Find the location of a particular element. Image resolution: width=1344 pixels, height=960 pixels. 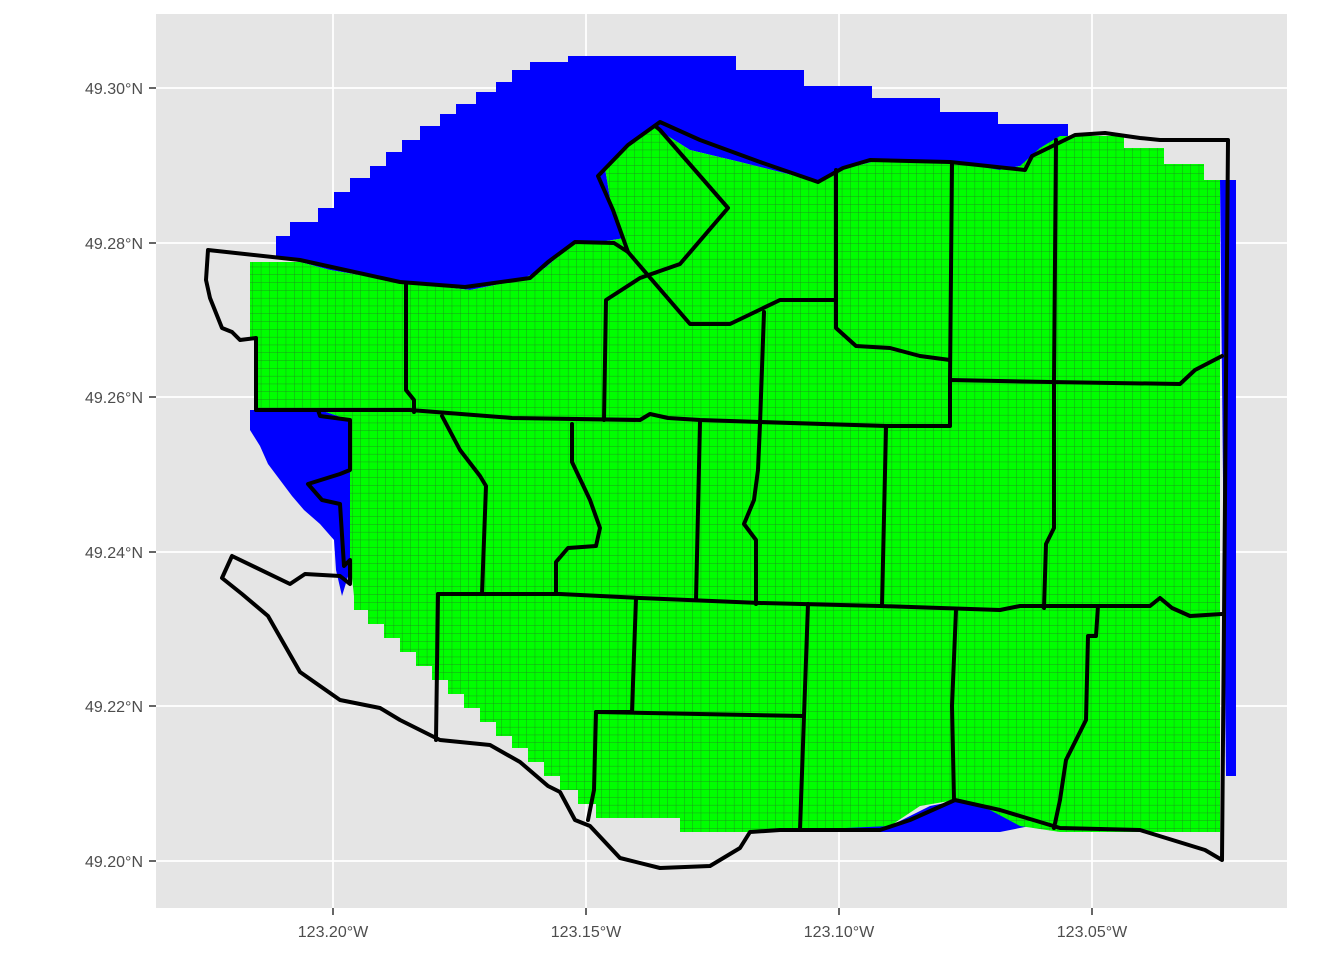

x-tick-label: 123.15°W is located at coordinates (586, 932).